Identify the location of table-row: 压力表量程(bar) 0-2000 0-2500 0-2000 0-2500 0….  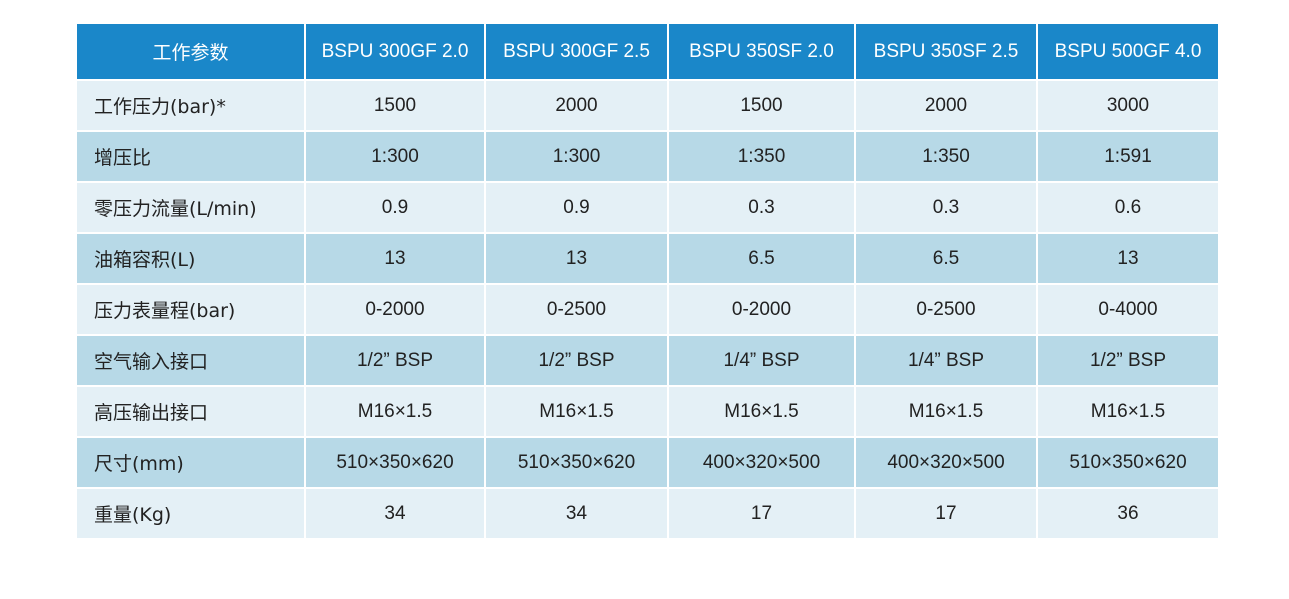
(647, 309).